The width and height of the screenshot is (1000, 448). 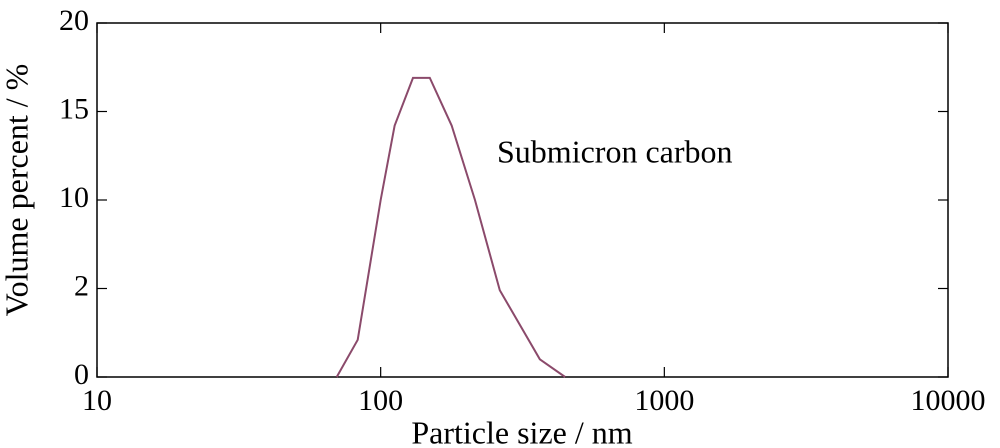 I want to click on y-tick-label: 2, so click(x=81, y=285).